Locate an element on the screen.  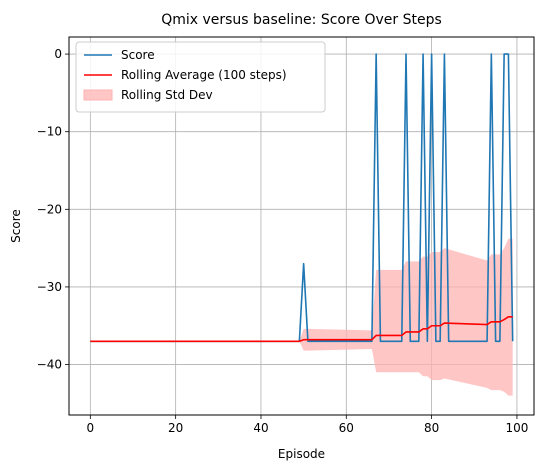
y-axis-label: Score is located at coordinates (16, 226).